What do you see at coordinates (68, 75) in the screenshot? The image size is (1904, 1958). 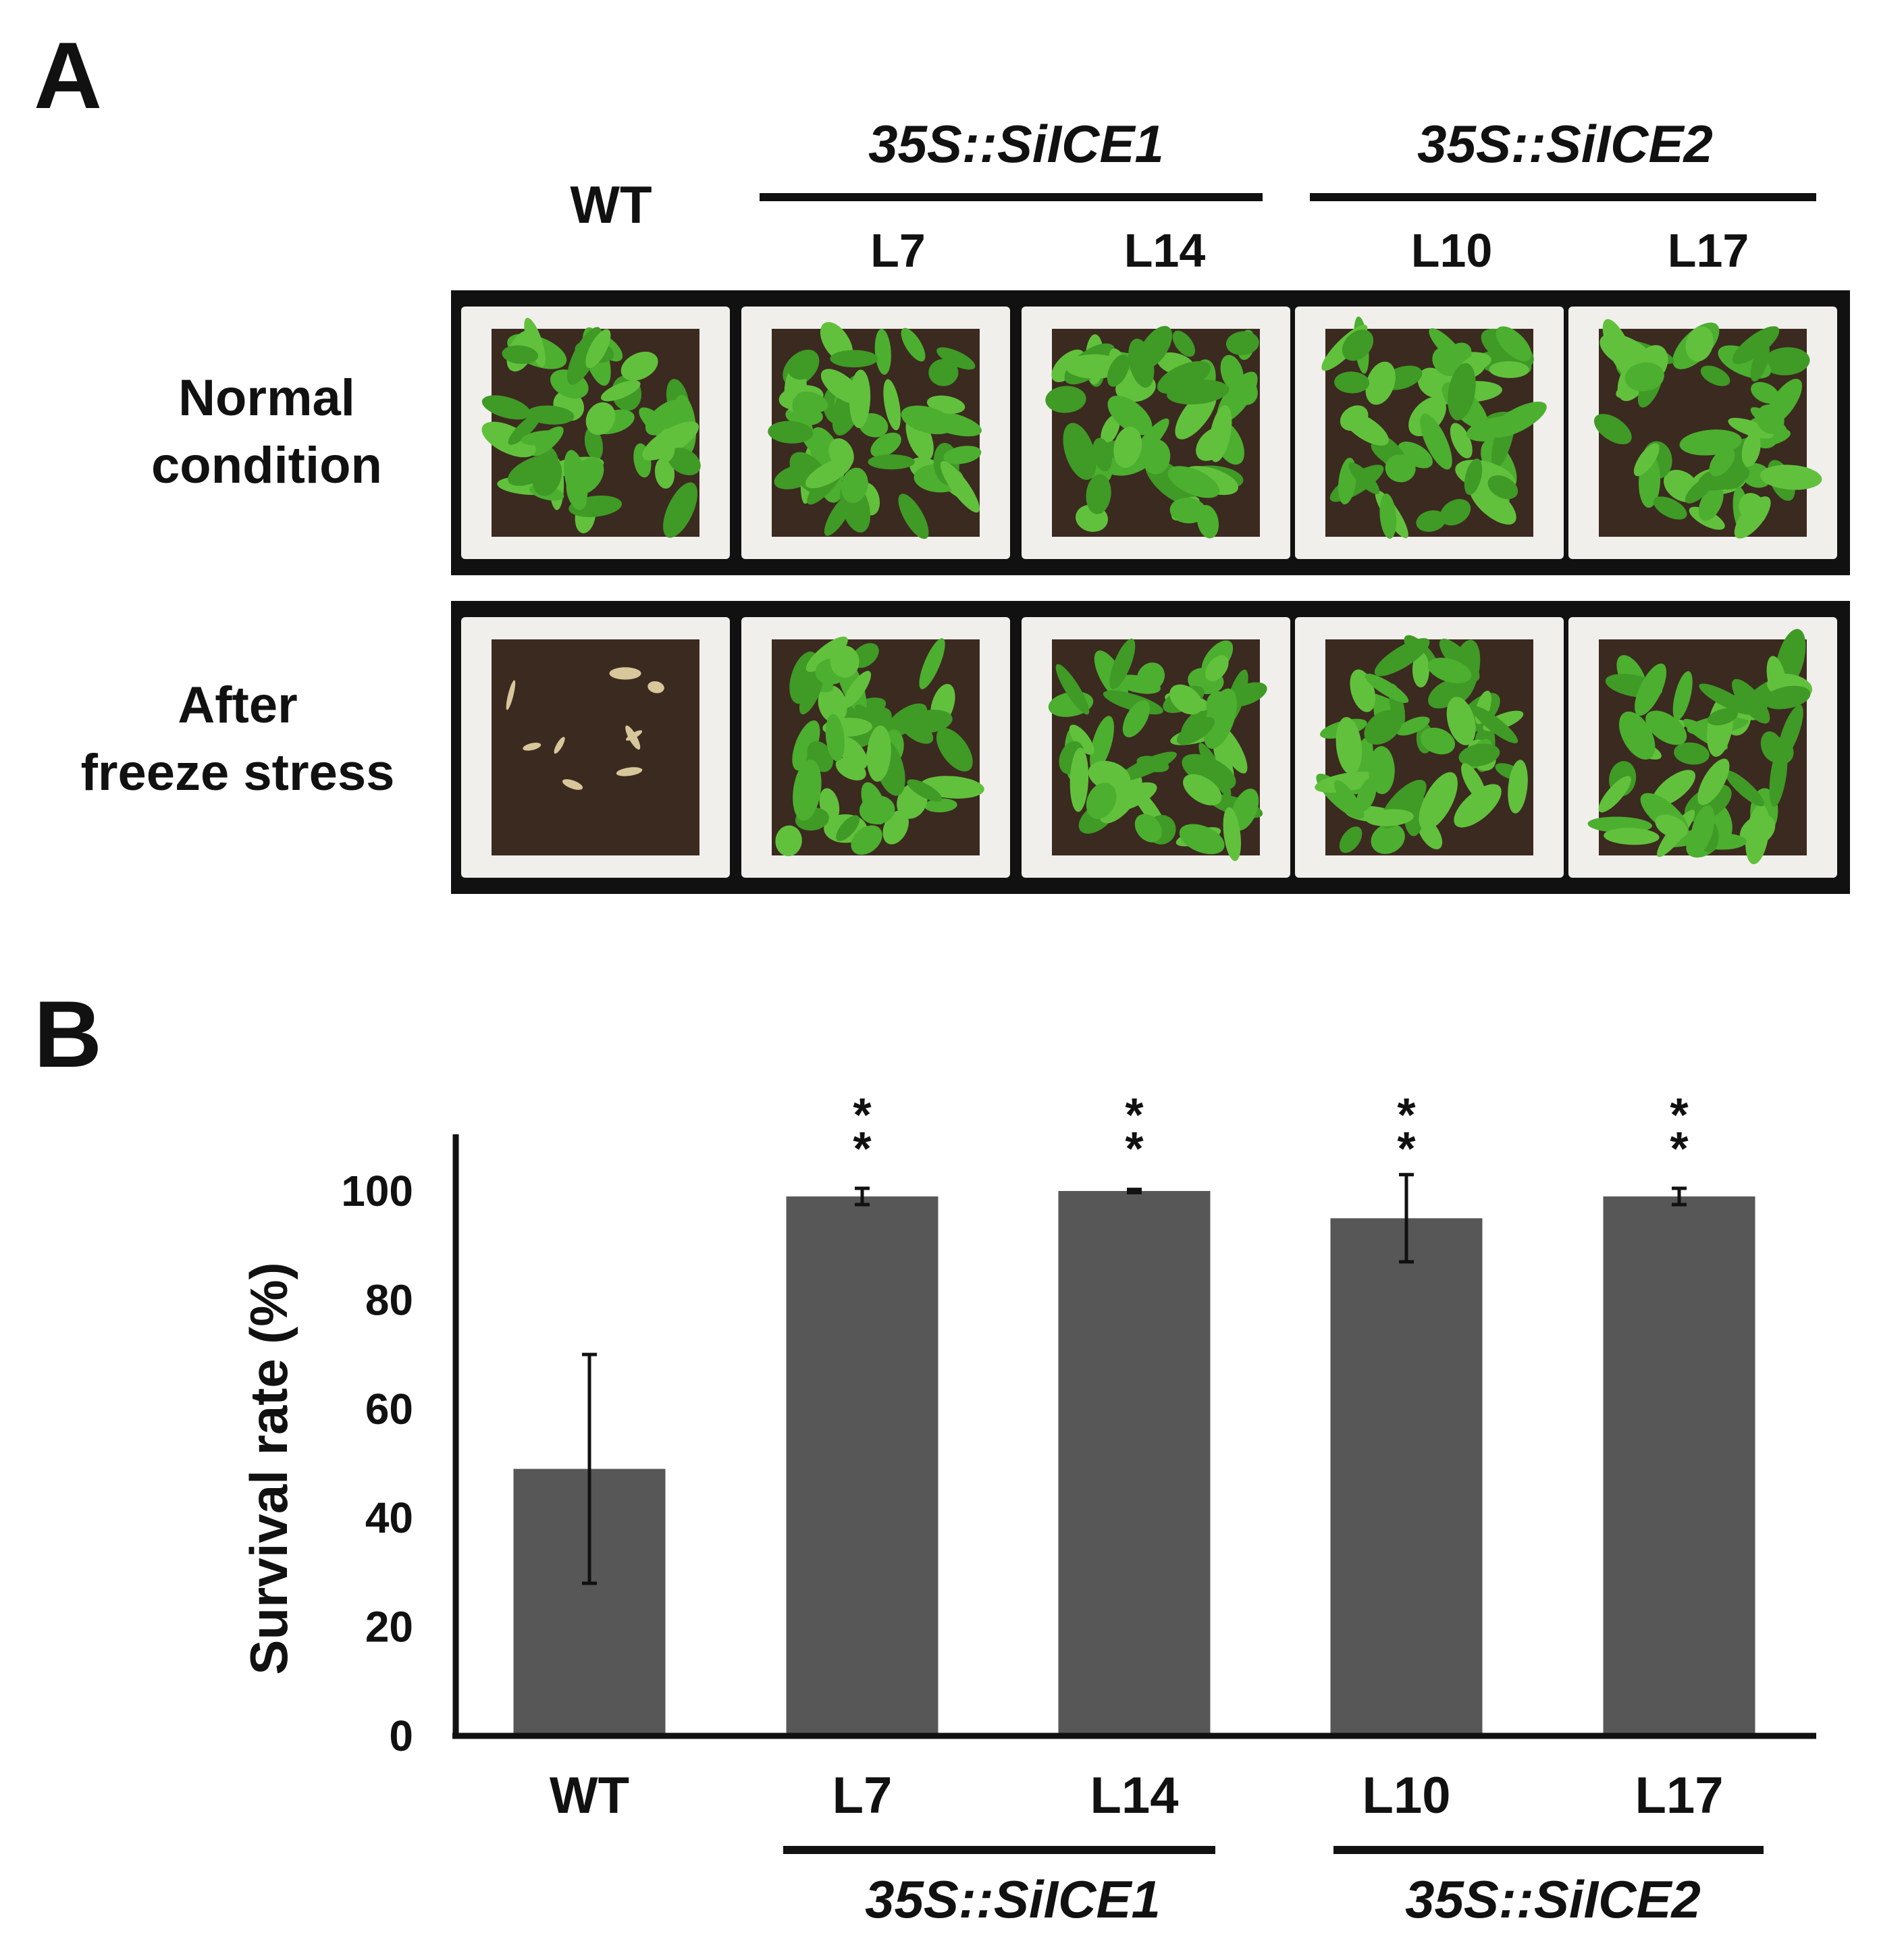 I see `panel-a-letter: A` at bounding box center [68, 75].